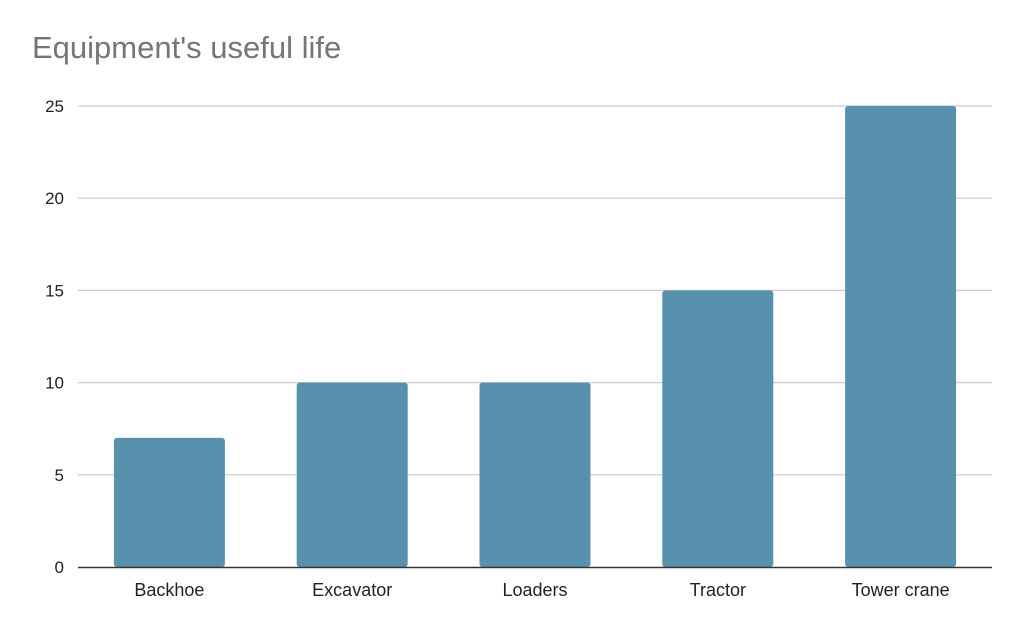 The height and width of the screenshot is (633, 1024). What do you see at coordinates (169, 590) in the screenshot?
I see `x-category-label: Backhoe` at bounding box center [169, 590].